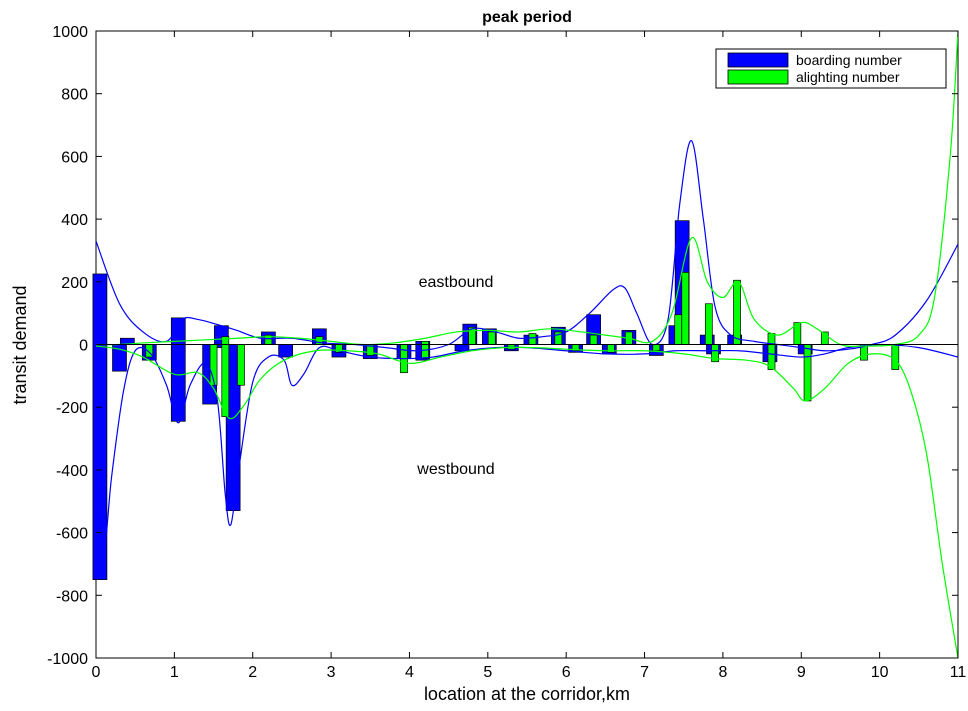 The width and height of the screenshot is (968, 711). I want to click on x-tick-label-5: 5, so click(487, 672).